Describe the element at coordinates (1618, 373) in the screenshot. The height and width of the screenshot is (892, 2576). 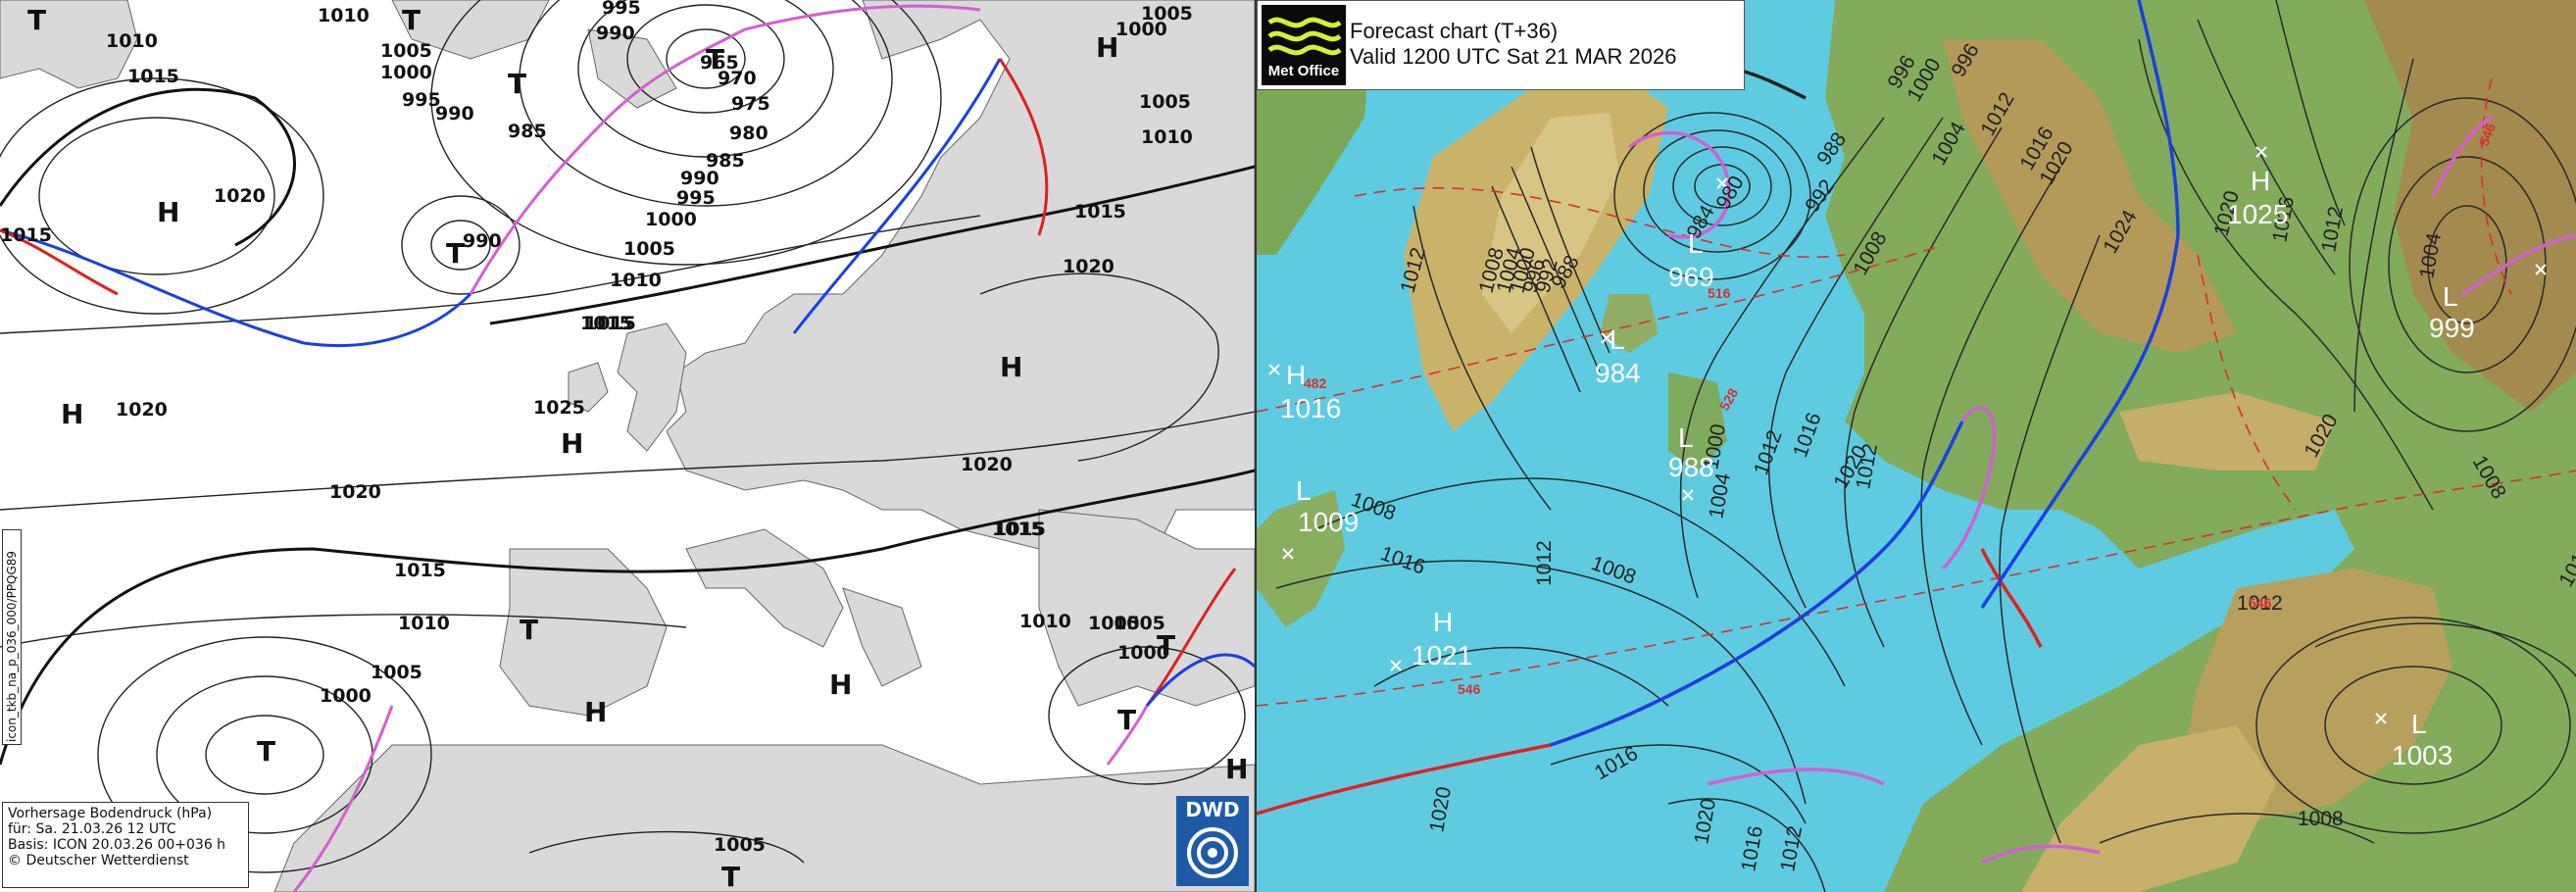
I see `low-center-value: 984` at that location.